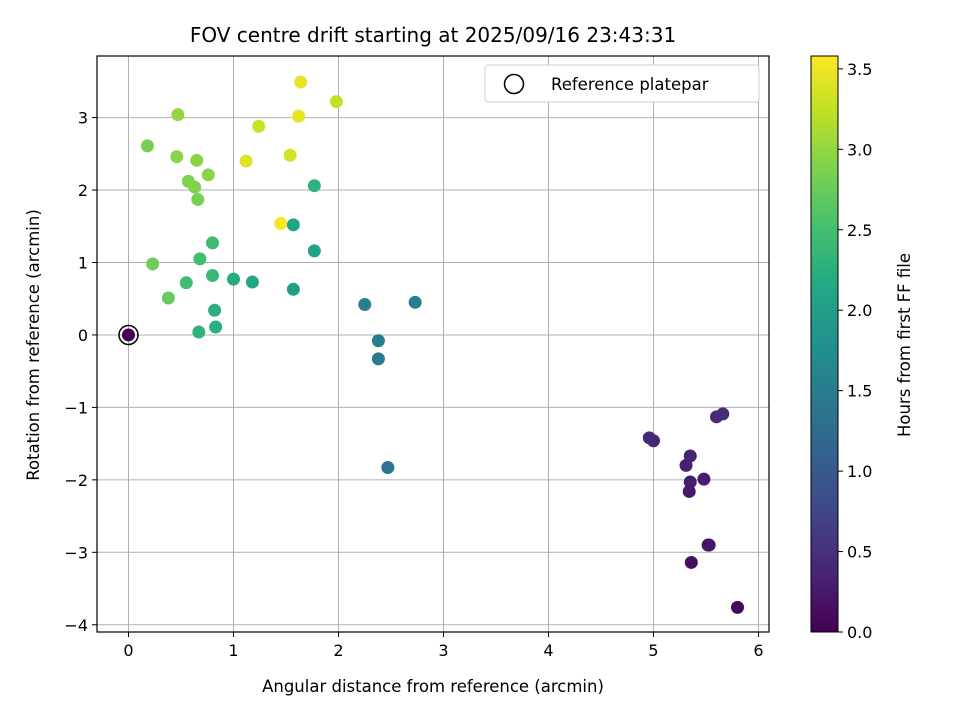 Image resolution: width=960 pixels, height=720 pixels. I want to click on legend-reference-icon, so click(514, 84).